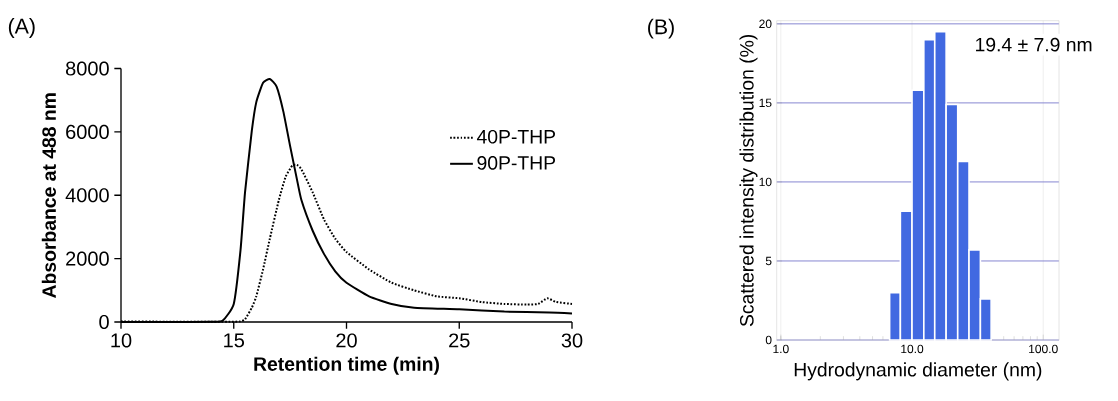  Describe the element at coordinates (765, 24) in the screenshot. I see `y-tick-label: 20` at that location.